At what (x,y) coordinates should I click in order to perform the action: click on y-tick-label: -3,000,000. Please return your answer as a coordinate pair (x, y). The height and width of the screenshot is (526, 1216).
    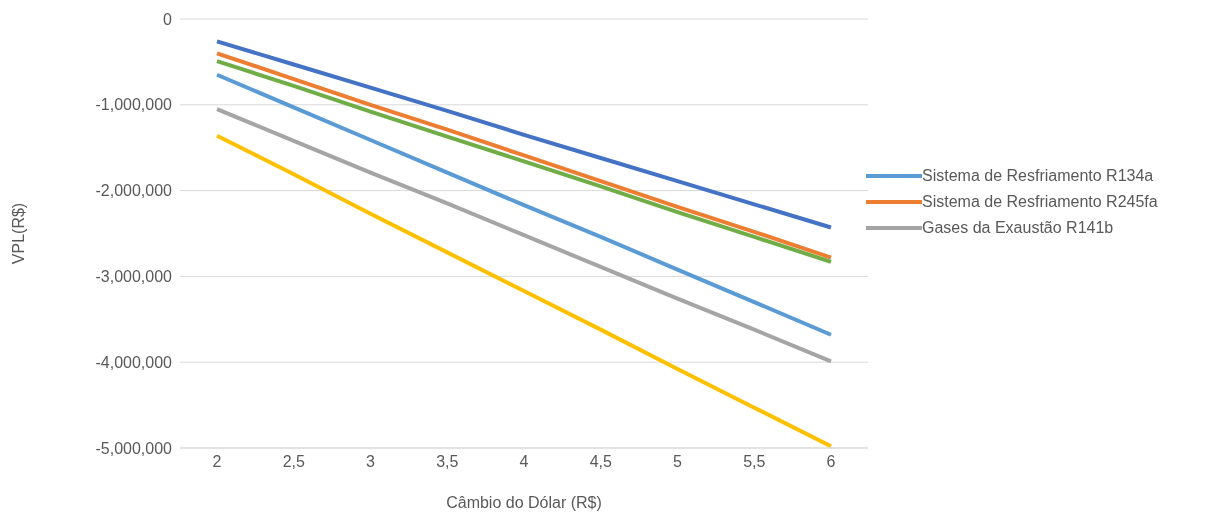
    Looking at the image, I should click on (134, 277).